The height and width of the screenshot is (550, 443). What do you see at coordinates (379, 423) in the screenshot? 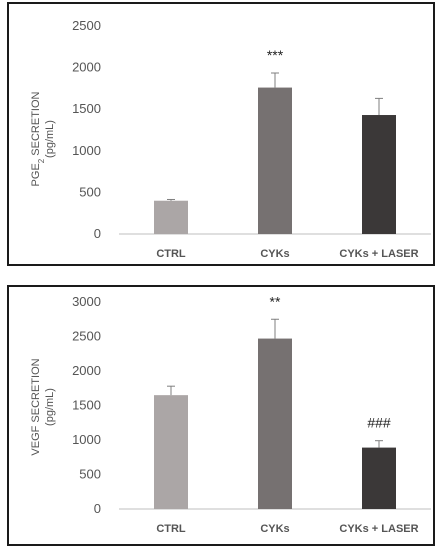
I see `vegf-significance-label: ###` at bounding box center [379, 423].